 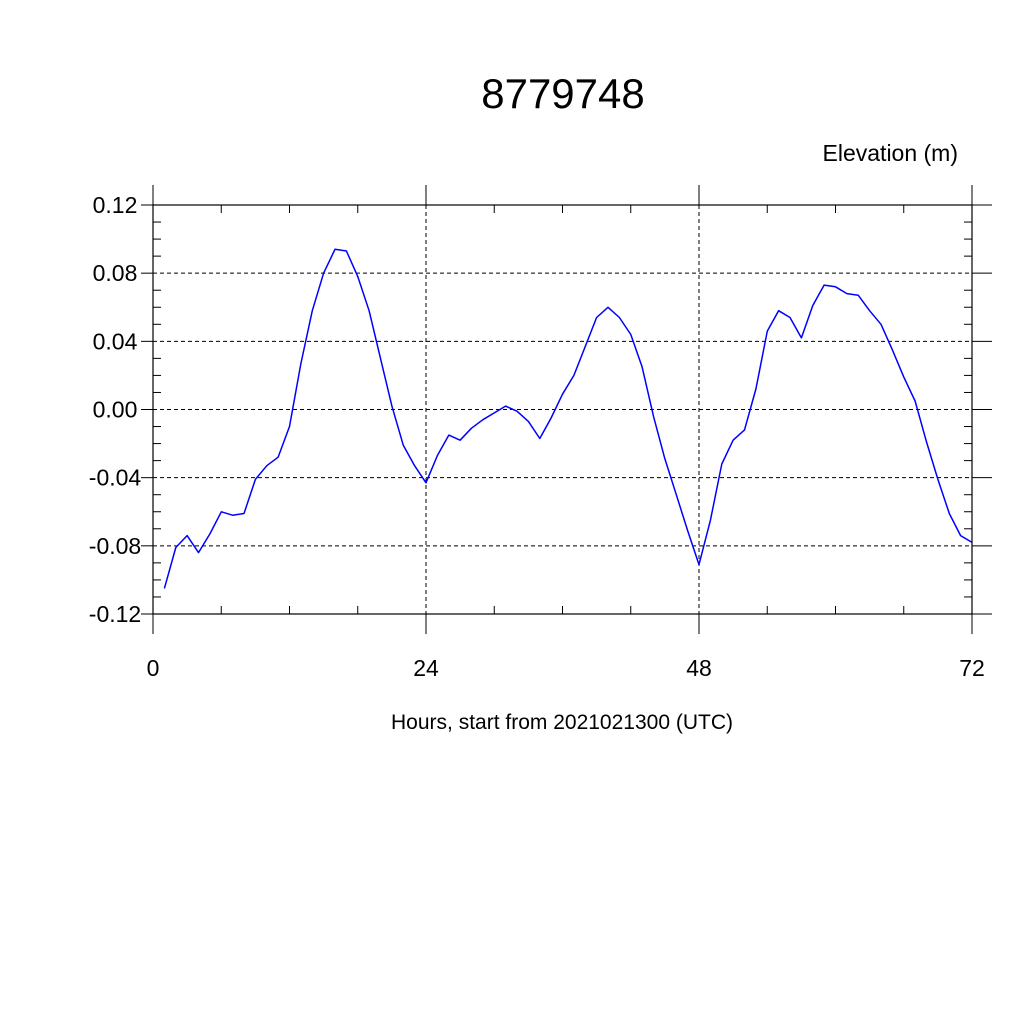 I want to click on y-tick-label: 0.12, so click(x=115, y=205).